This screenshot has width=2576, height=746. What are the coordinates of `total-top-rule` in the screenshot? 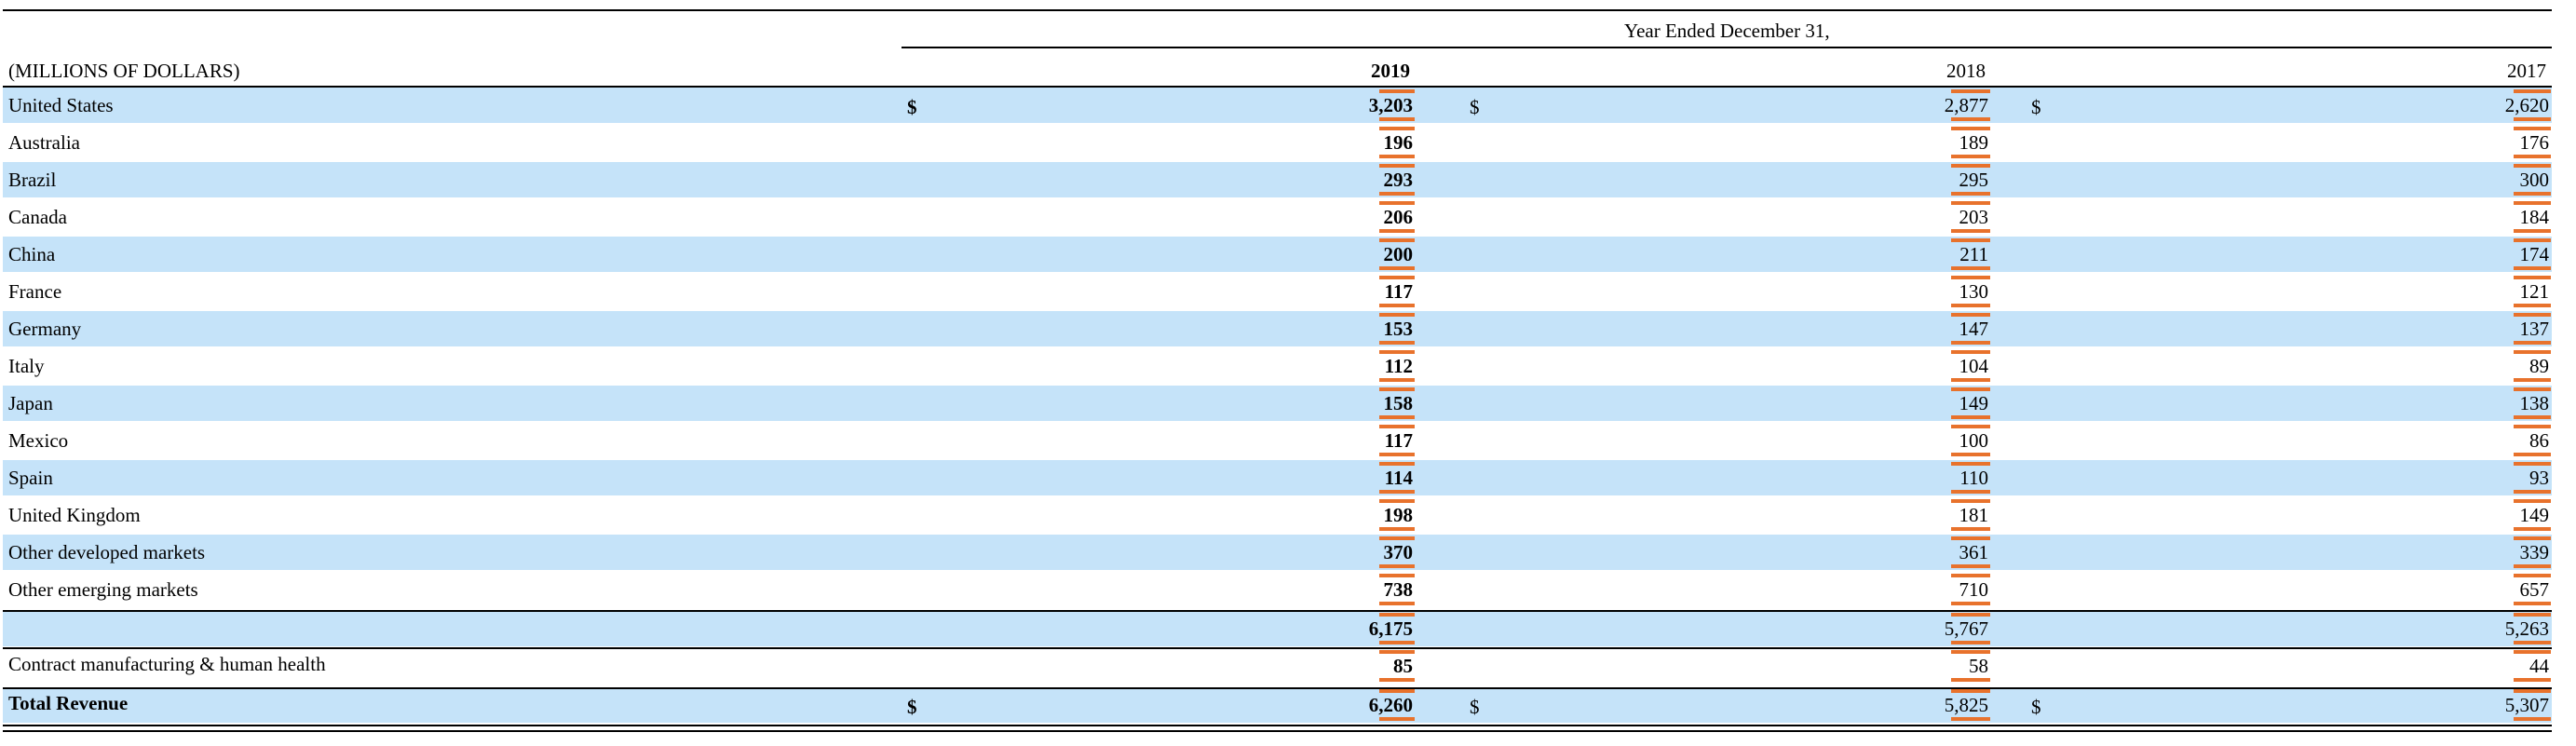 It's located at (1277, 688).